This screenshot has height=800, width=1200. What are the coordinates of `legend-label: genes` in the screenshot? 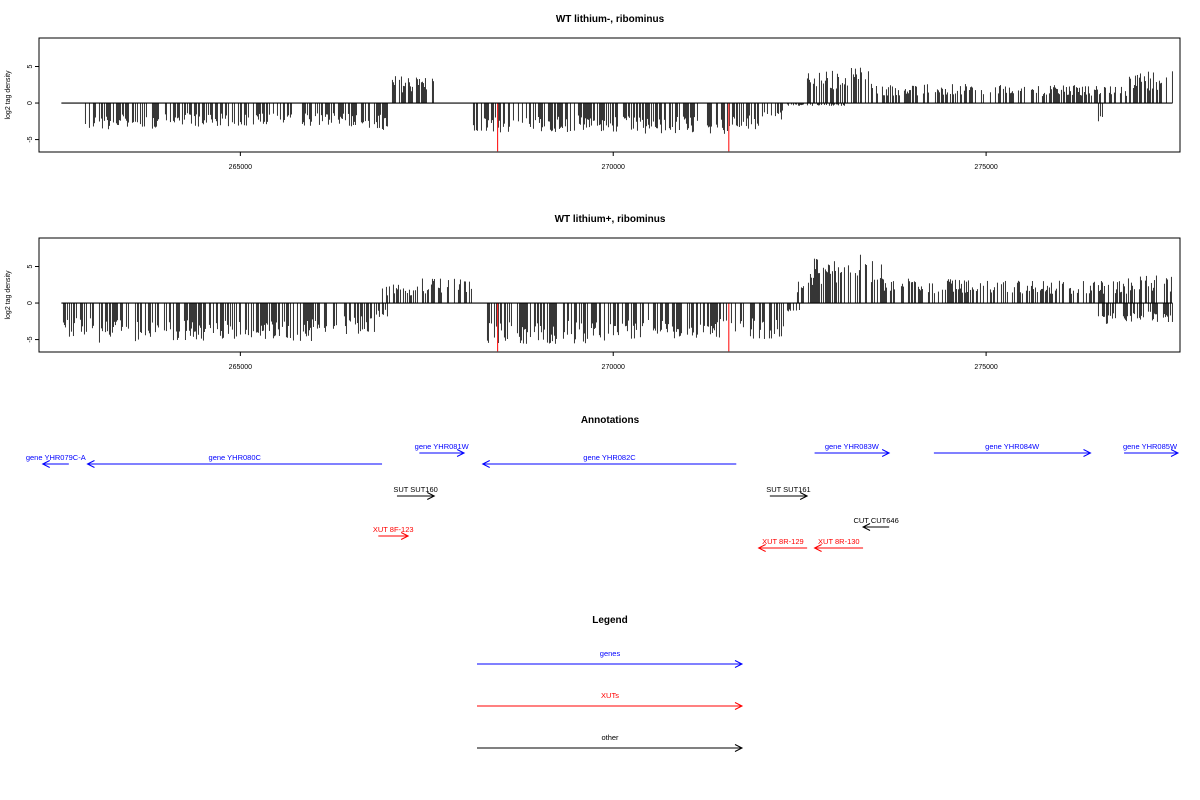 It's located at (610, 653).